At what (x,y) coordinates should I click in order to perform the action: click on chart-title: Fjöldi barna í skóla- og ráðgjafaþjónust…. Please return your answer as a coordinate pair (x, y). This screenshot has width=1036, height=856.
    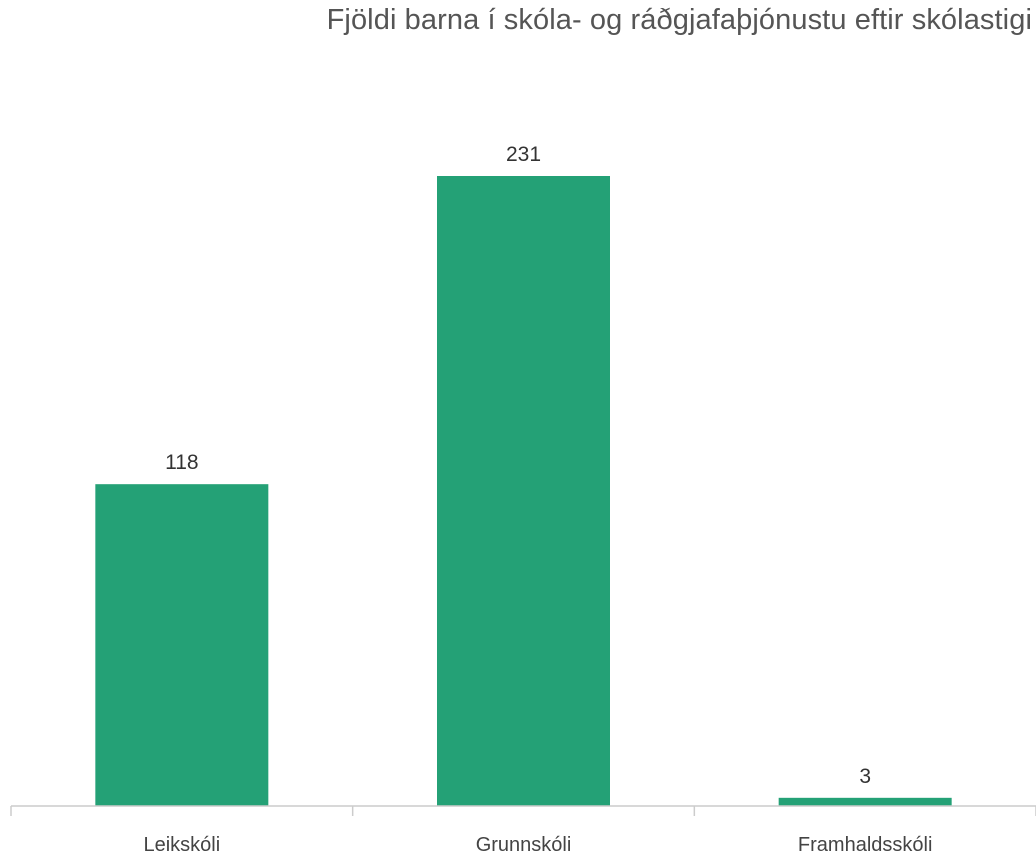
    Looking at the image, I should click on (679, 20).